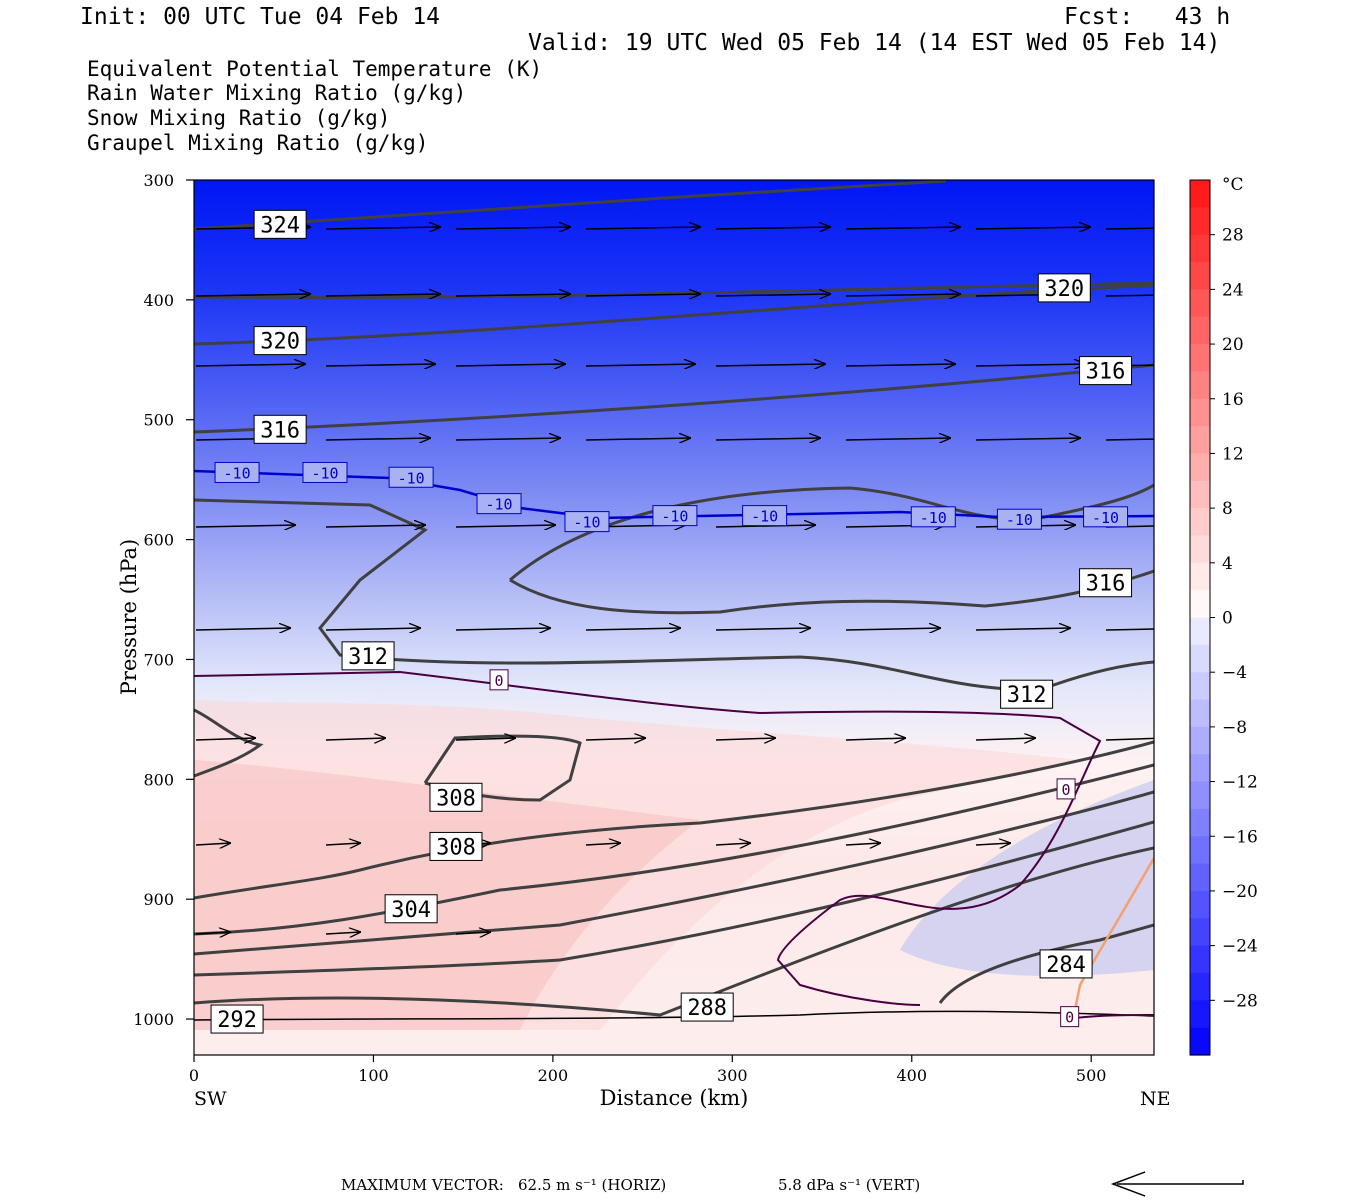  I want to click on legend-graupel: Graupel Mixing Ratio (g/kg), so click(258, 143).